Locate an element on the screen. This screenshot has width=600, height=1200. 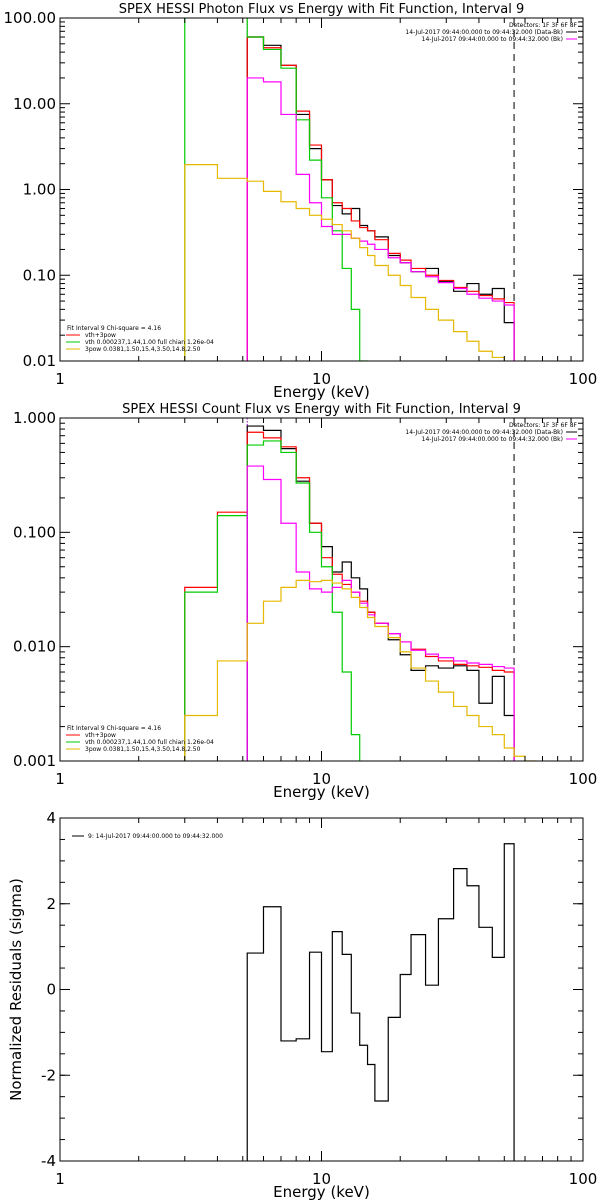
y-tick-label: 0.010 is located at coordinates (34, 647).